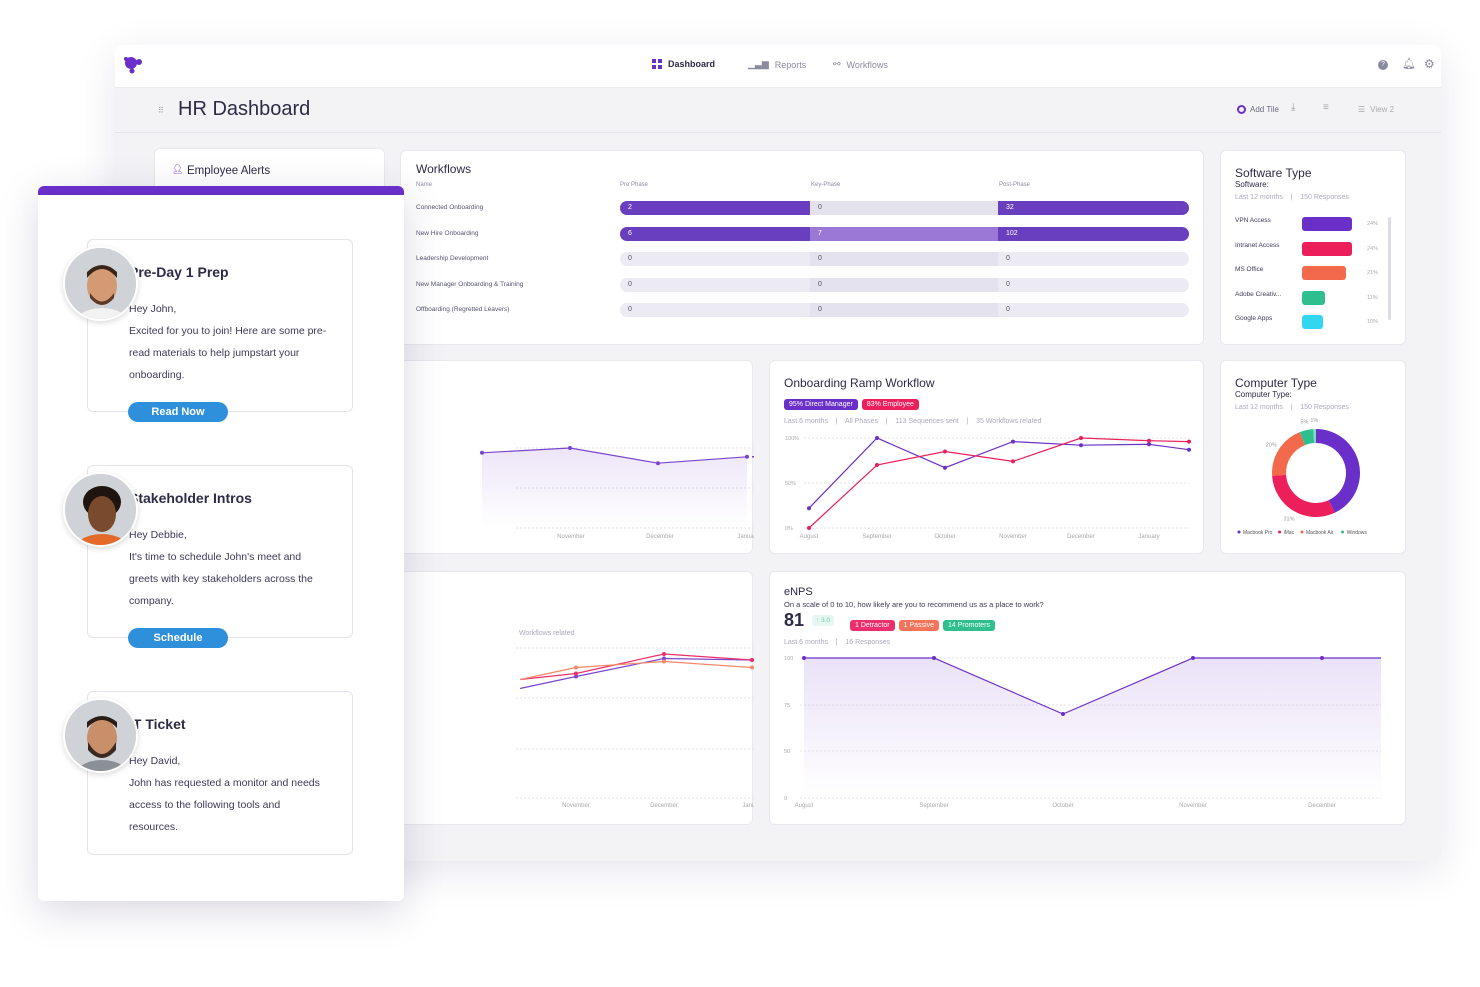 This screenshot has height=987, width=1480. Describe the element at coordinates (792, 439) in the screenshot. I see `y-tick-label: 100%` at that location.